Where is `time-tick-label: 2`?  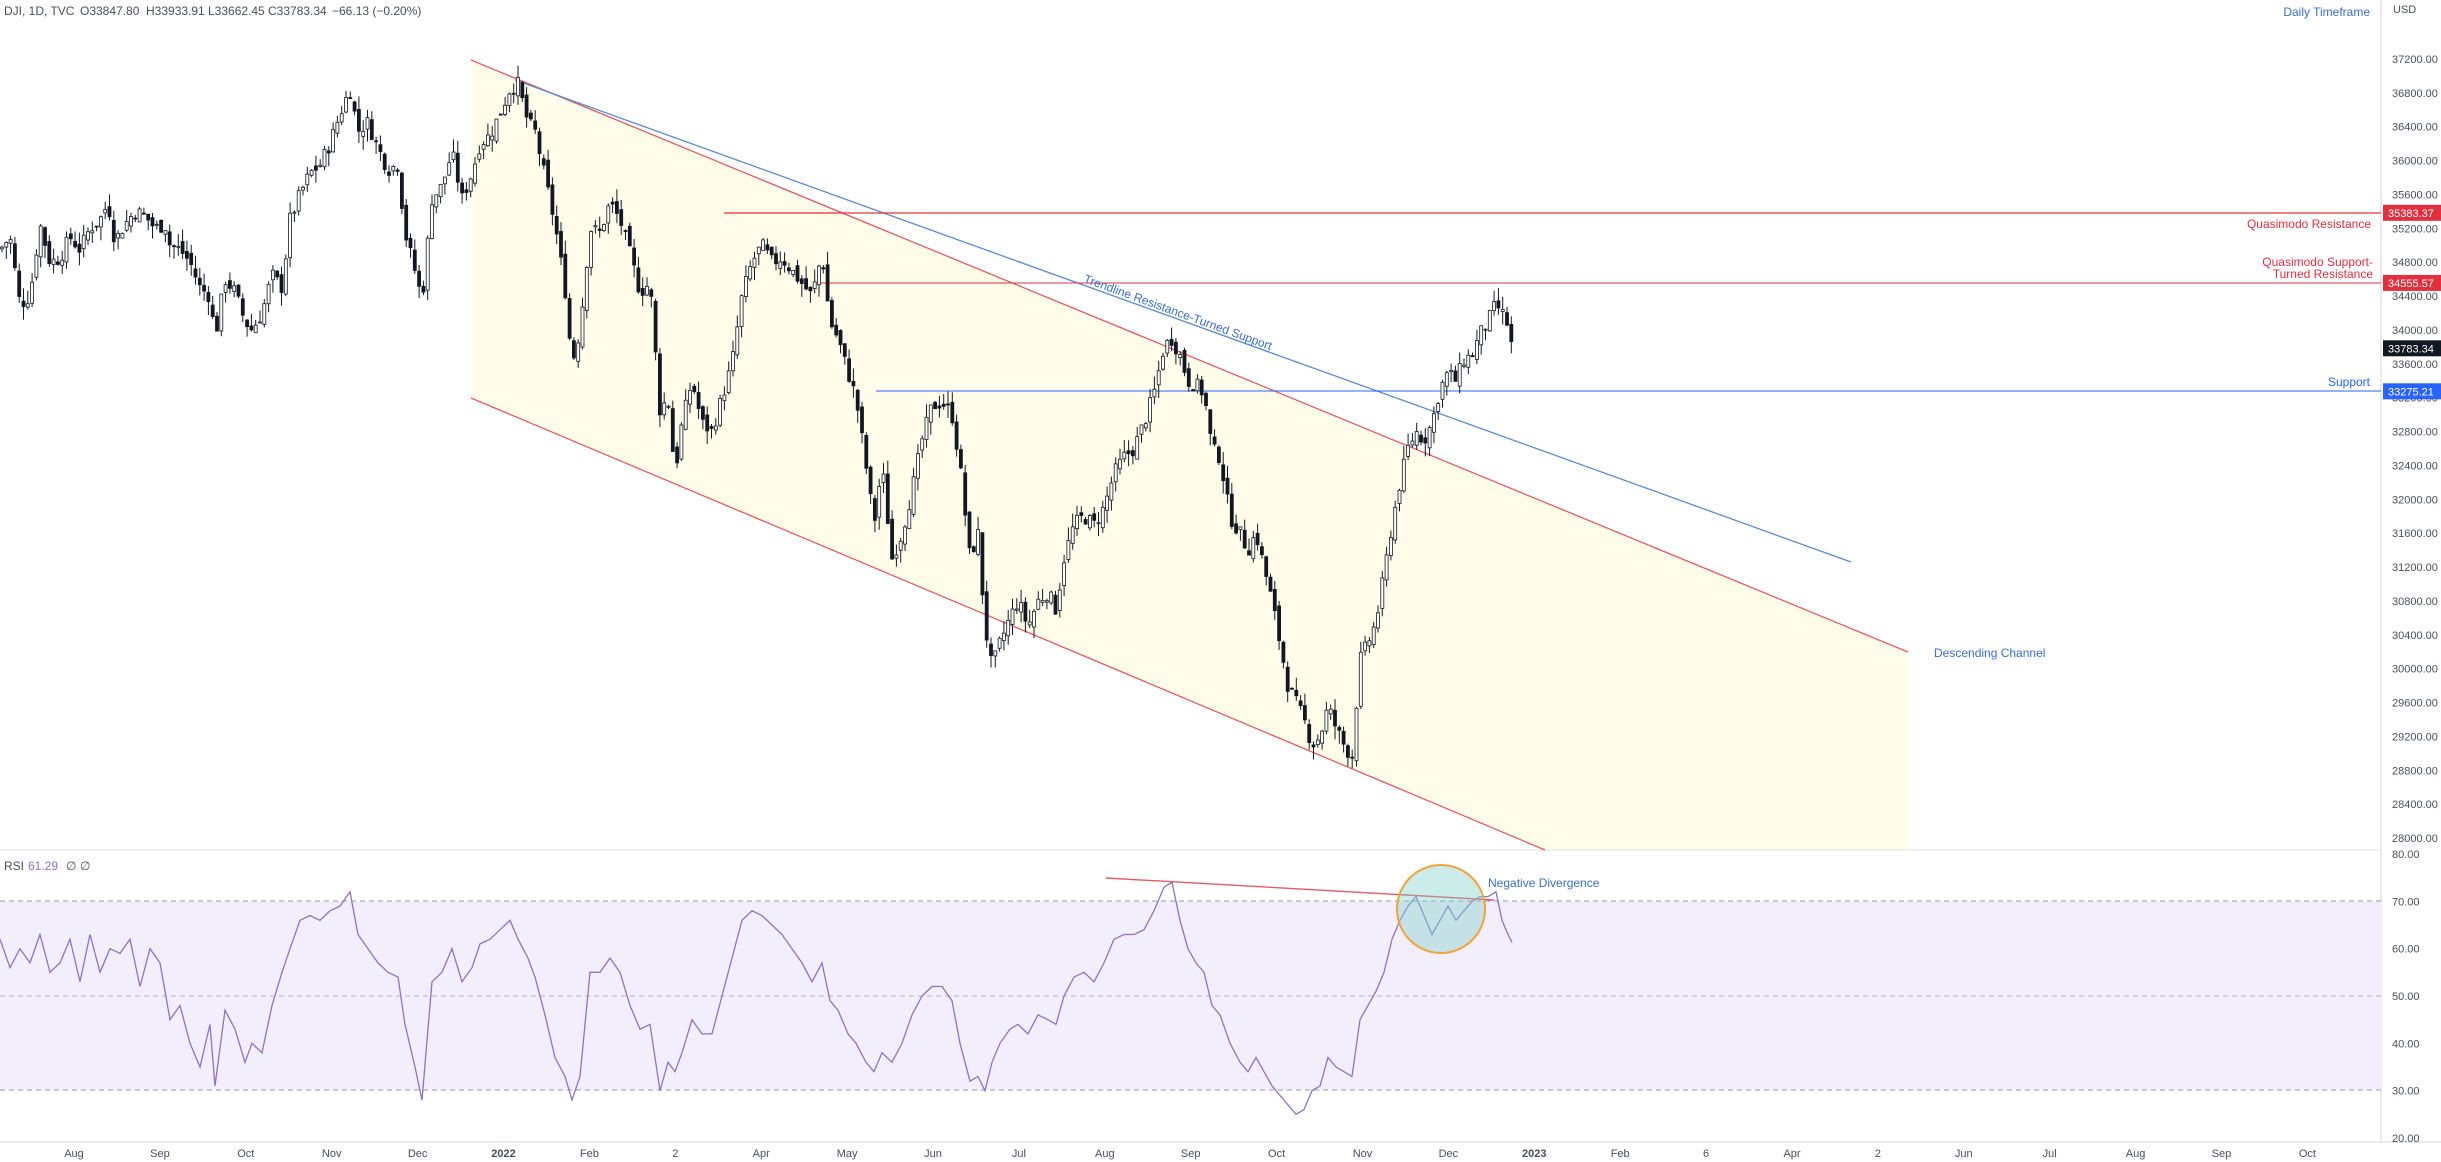 time-tick-label: 2 is located at coordinates (1878, 1154).